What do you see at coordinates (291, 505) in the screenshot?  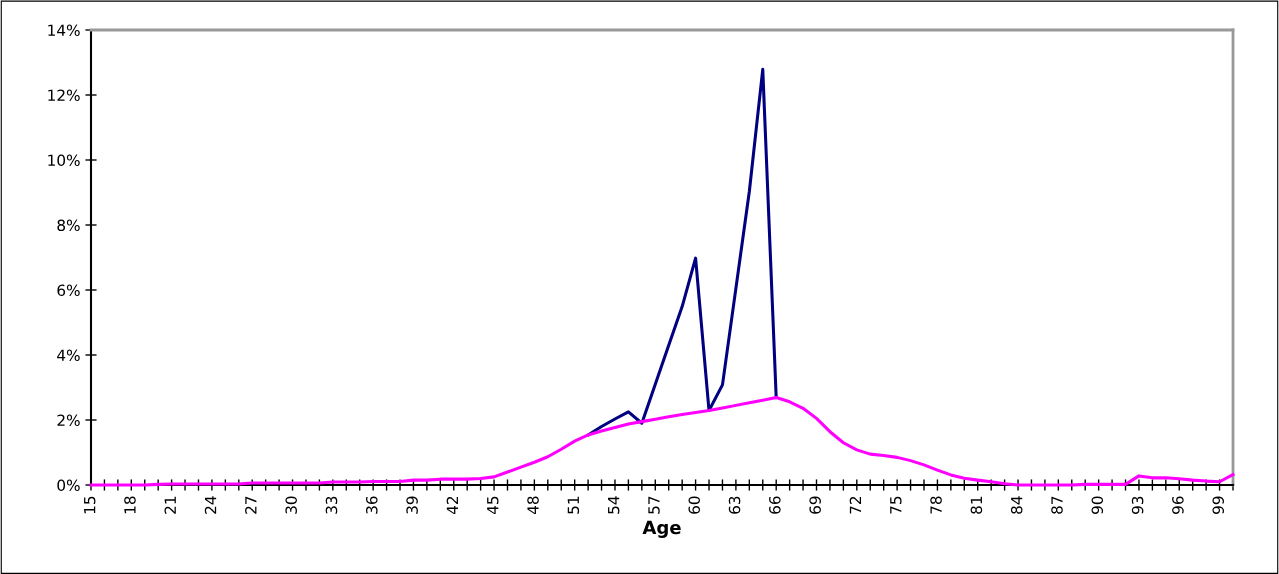 I see `x-tick-label: 30` at bounding box center [291, 505].